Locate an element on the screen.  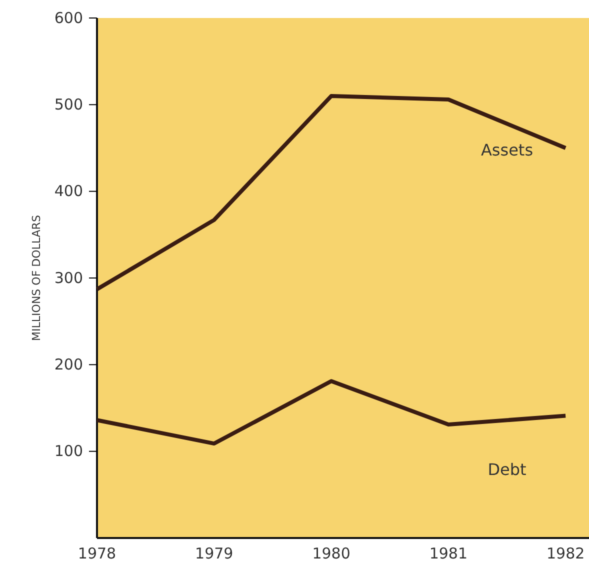
x-tick-label: 1980 is located at coordinates (331, 553).